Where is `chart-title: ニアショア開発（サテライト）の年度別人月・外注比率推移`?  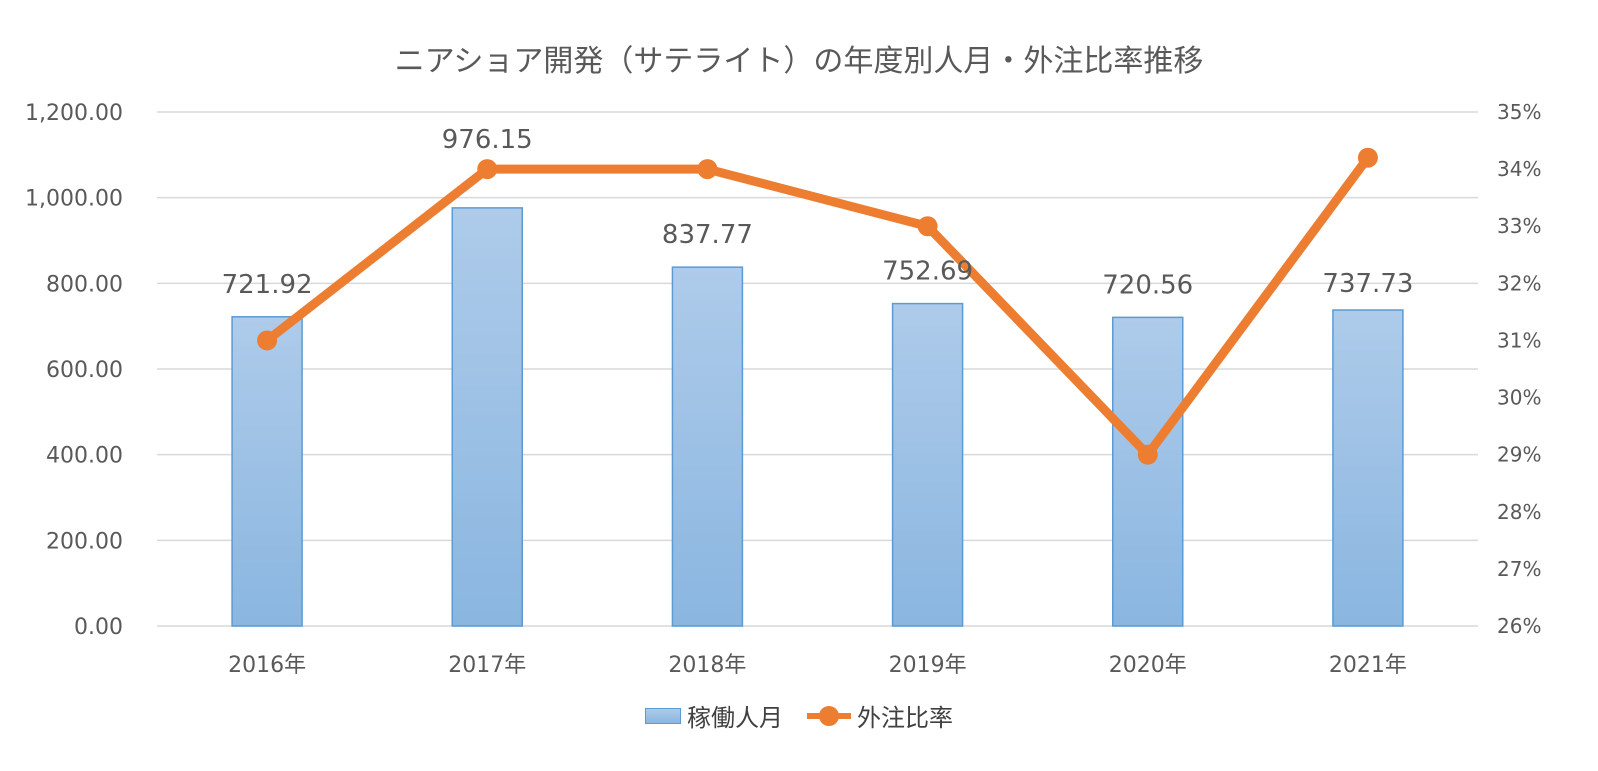
chart-title: ニアショア開発（サテライト）の年度別人月・外注比率推移 is located at coordinates (799, 61).